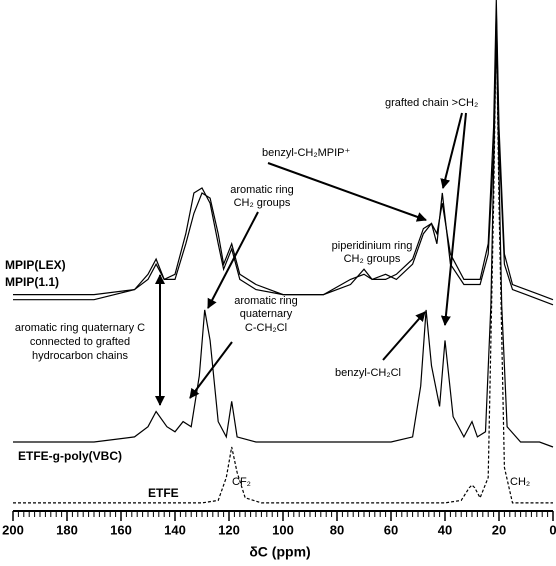 The width and height of the screenshot is (556, 566). Describe the element at coordinates (80, 328) in the screenshot. I see `annotation: aromatic ring quaternary C` at that location.